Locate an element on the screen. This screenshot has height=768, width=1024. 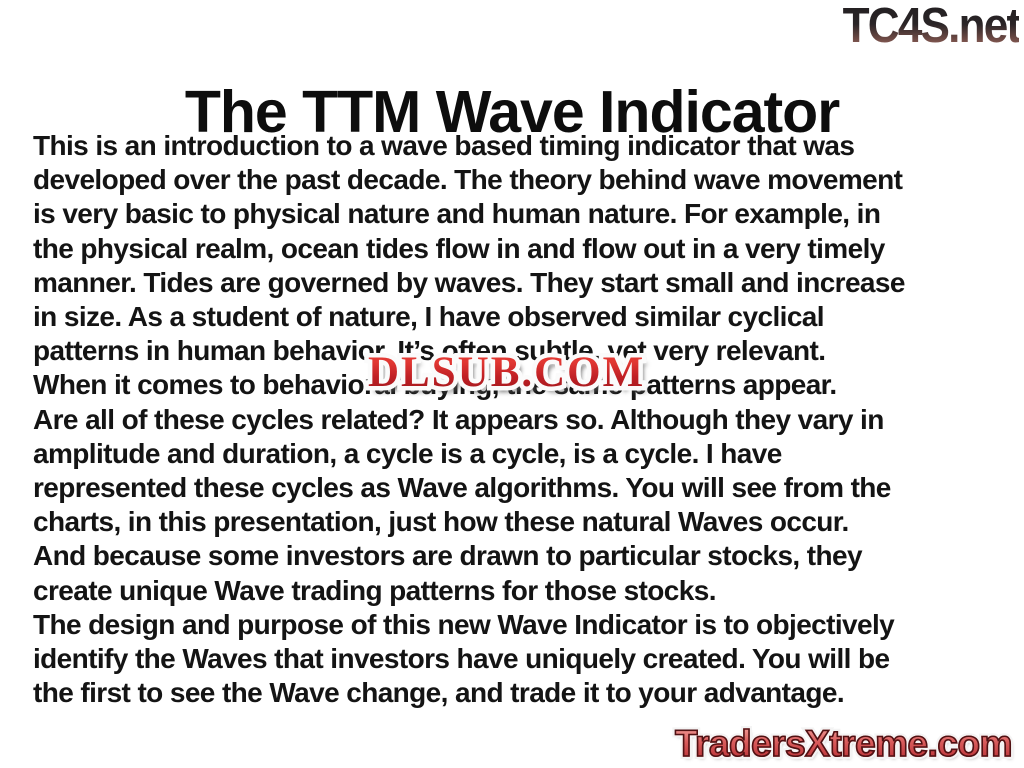
tradersxtreme-logo-glow: TradersXtreme.com is located at coordinates (844, 743).